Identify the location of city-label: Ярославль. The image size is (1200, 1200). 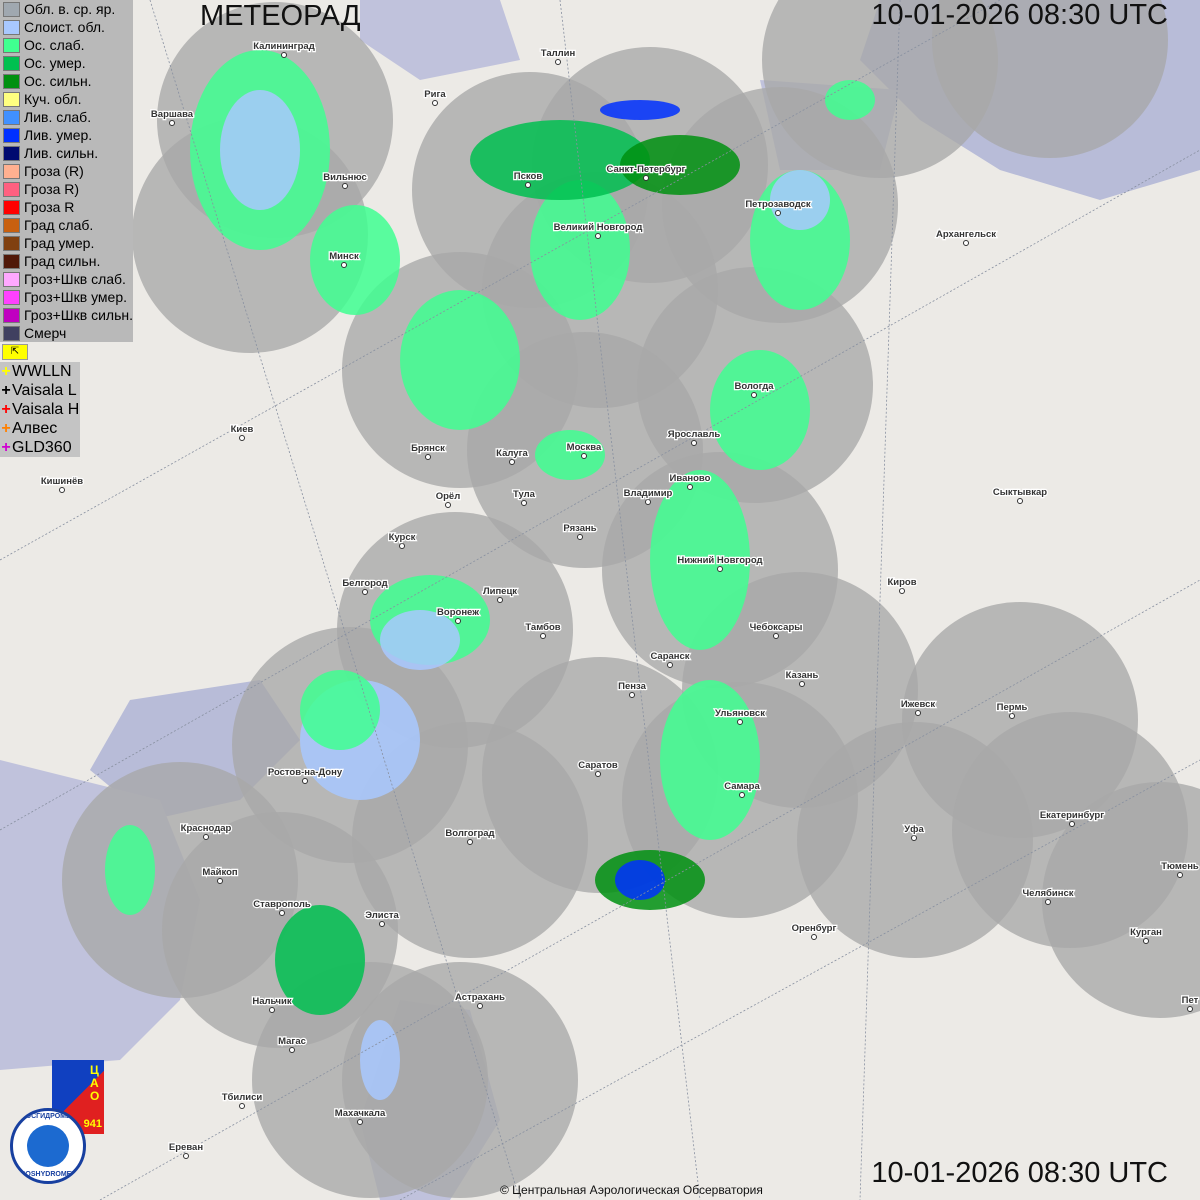
(694, 434).